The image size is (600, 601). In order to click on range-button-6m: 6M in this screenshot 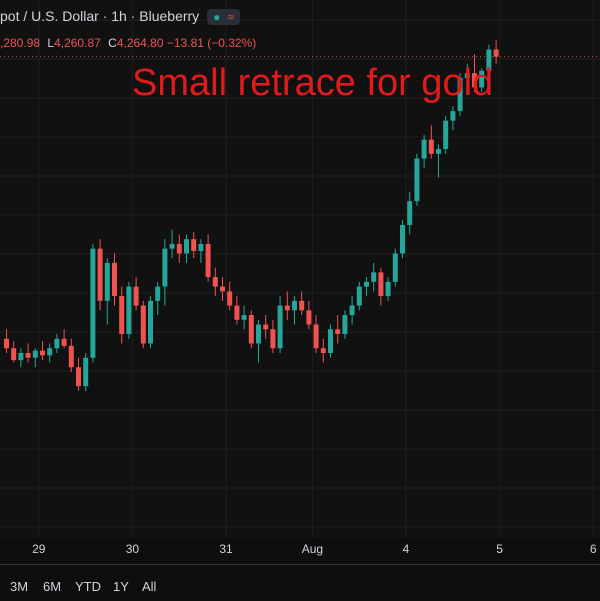, I will do `click(52, 586)`.